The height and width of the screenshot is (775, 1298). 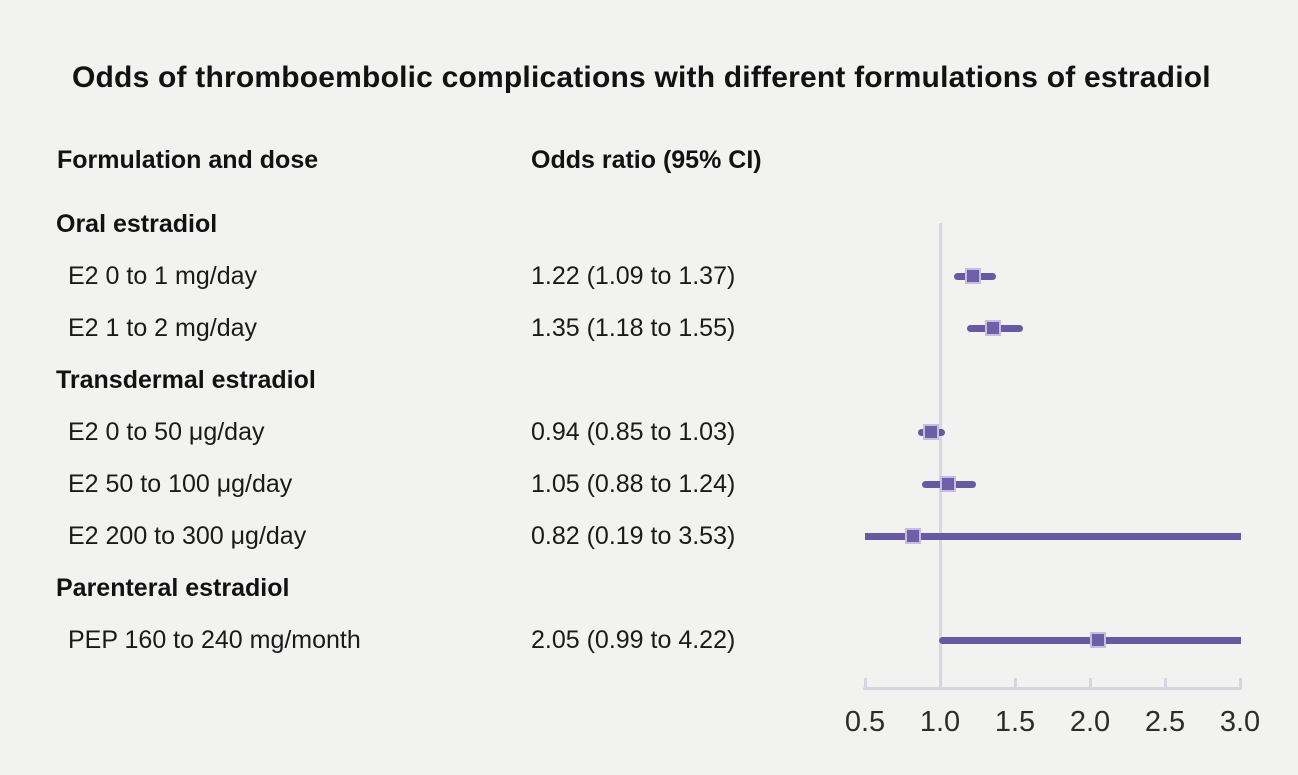 I want to click on ci-line, so click(x=1053, y=536).